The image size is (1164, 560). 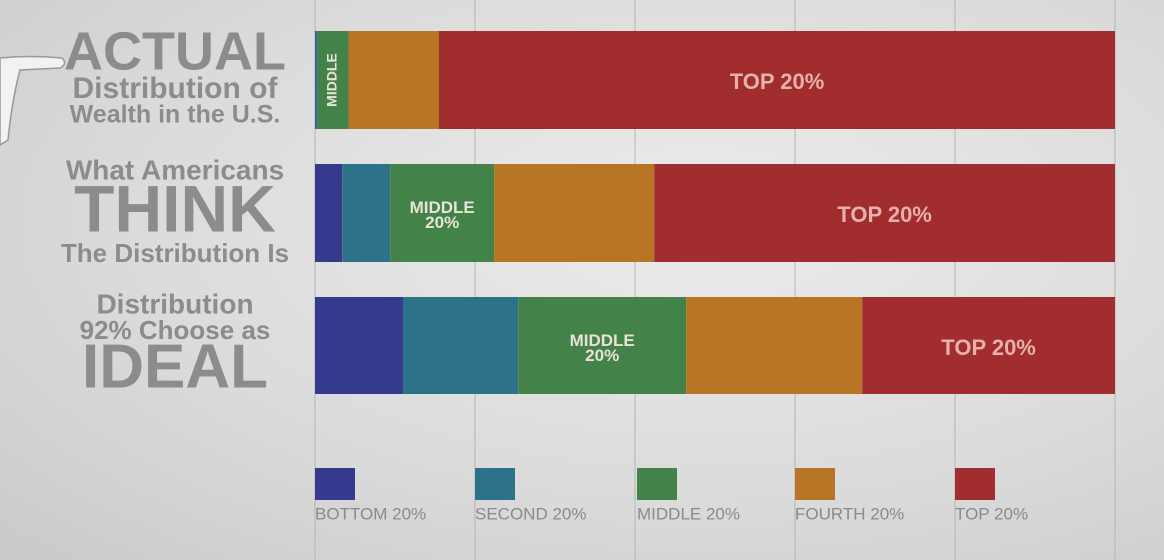 What do you see at coordinates (175, 51) in the screenshot?
I see `category-label: ACTUAL` at bounding box center [175, 51].